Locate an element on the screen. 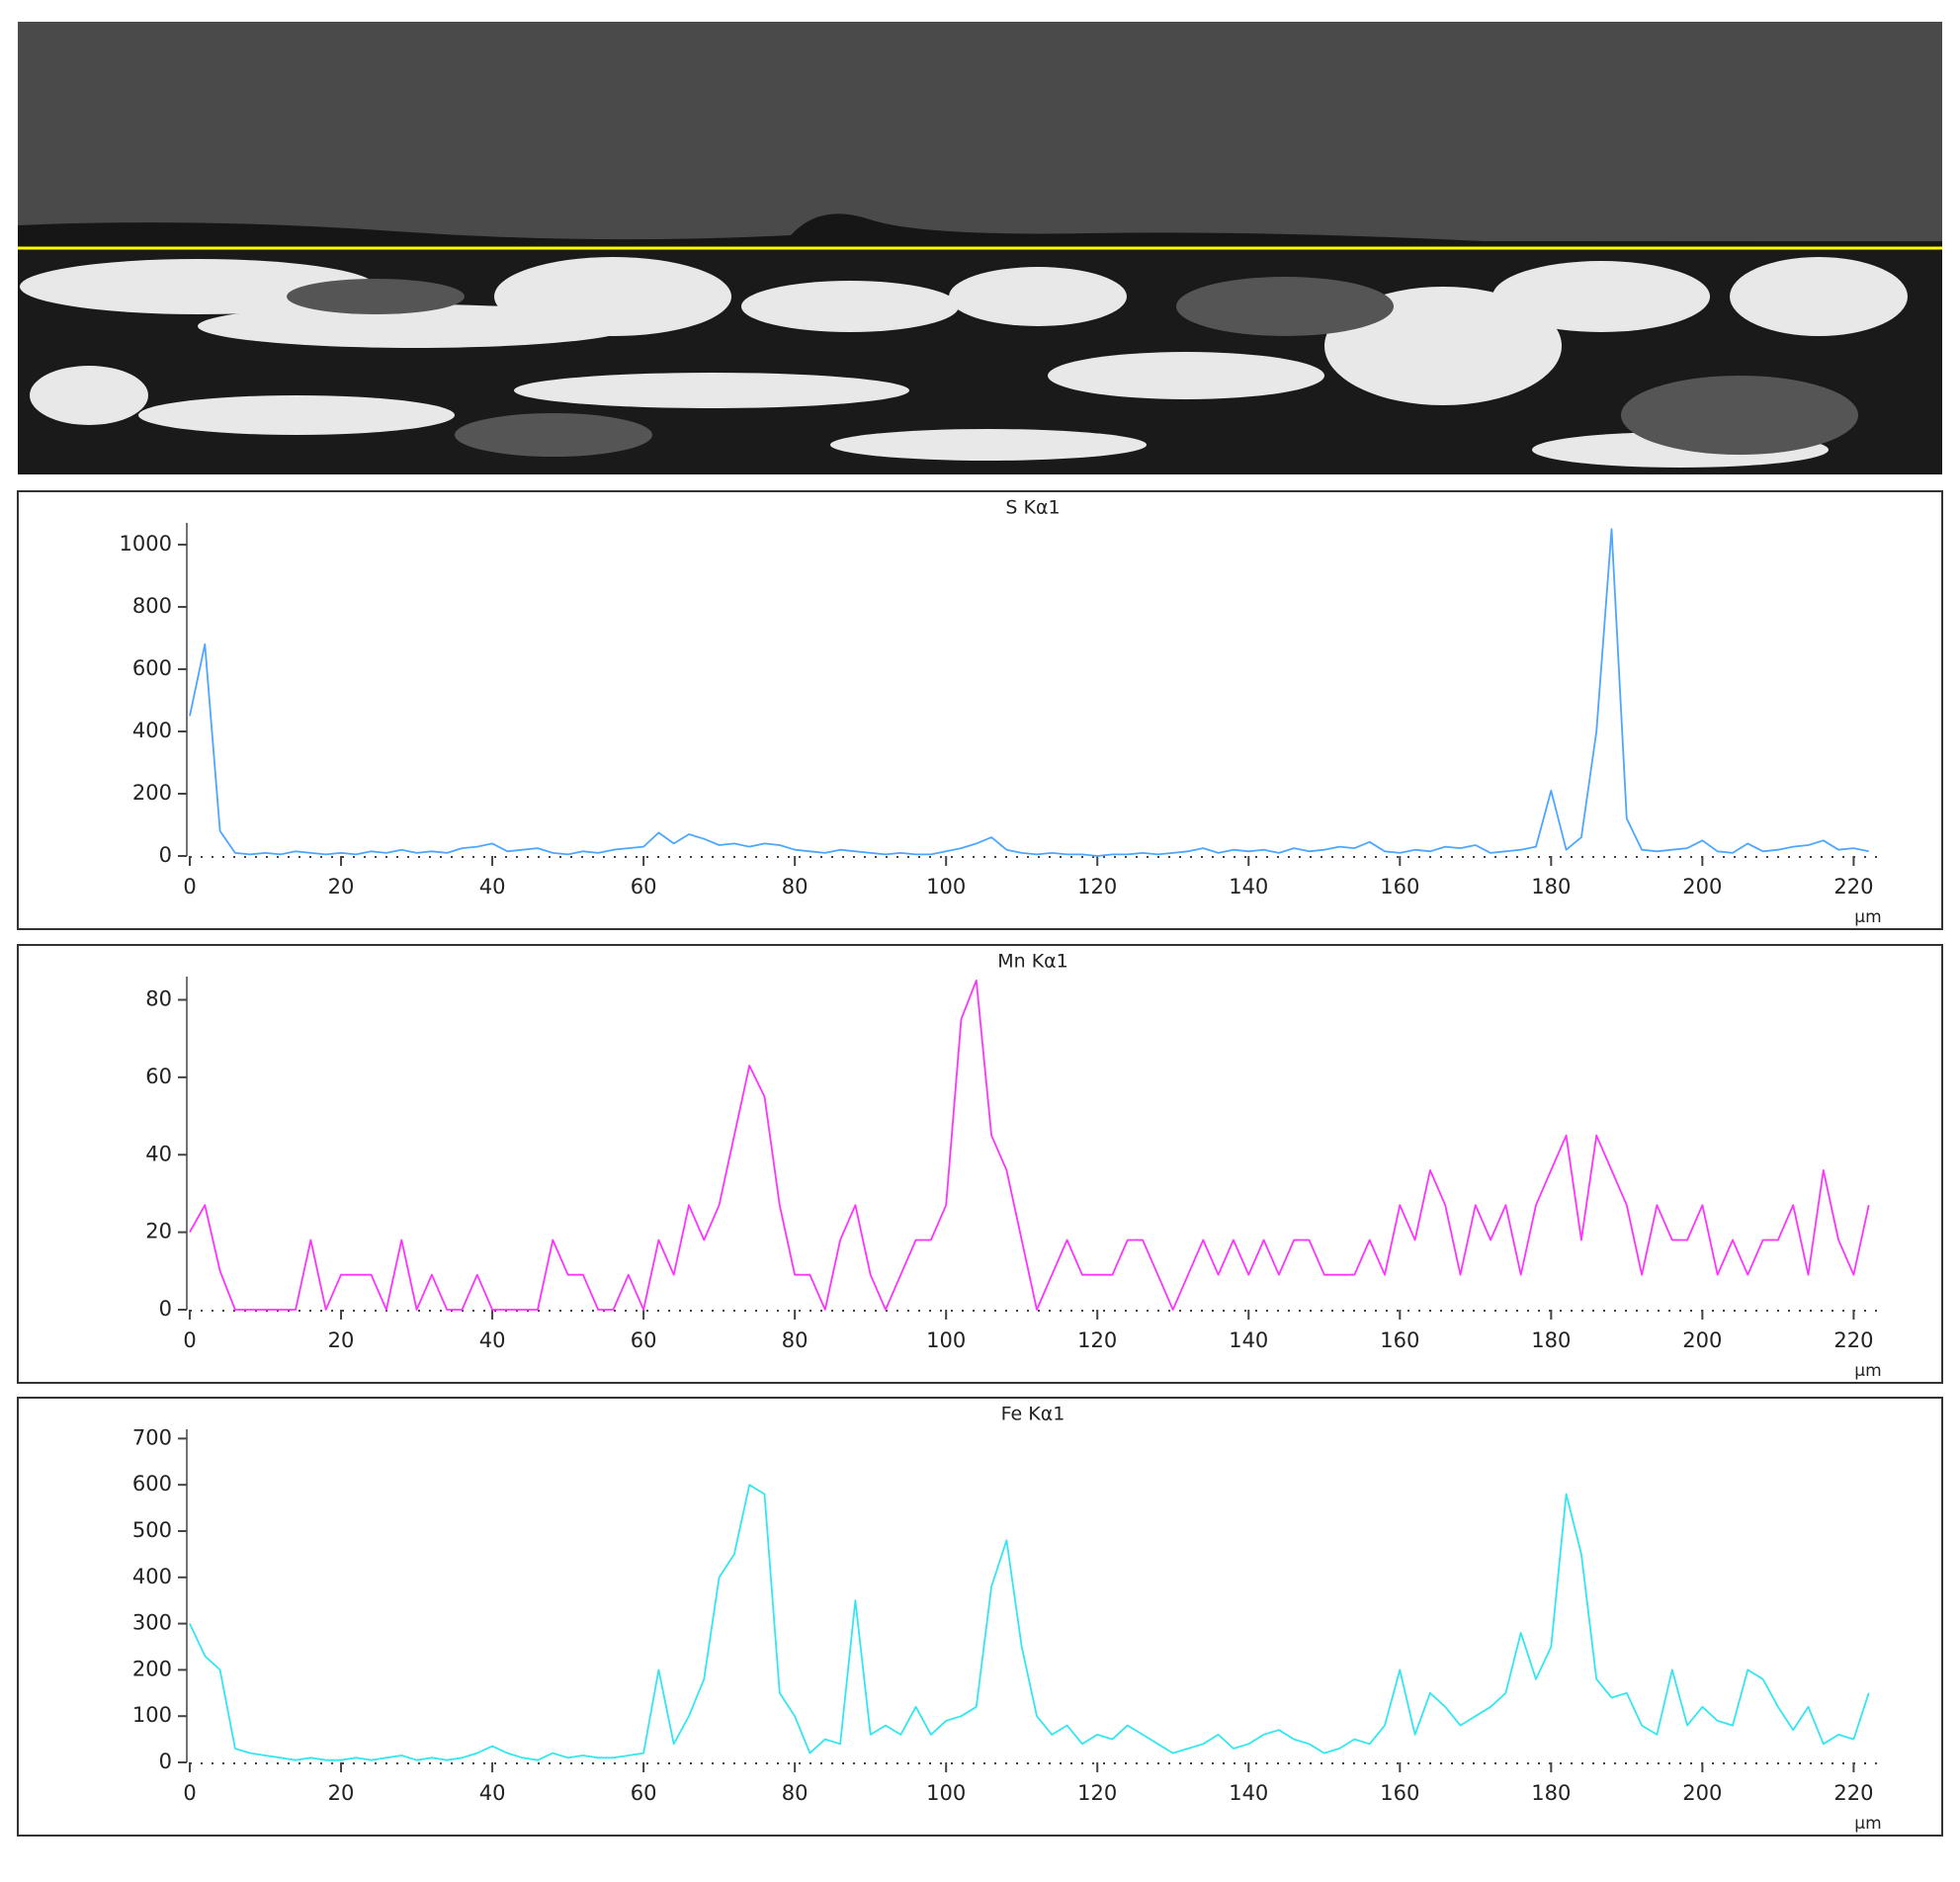 The height and width of the screenshot is (1882, 1960). chart-title: Mn Kα1 is located at coordinates (1033, 962).